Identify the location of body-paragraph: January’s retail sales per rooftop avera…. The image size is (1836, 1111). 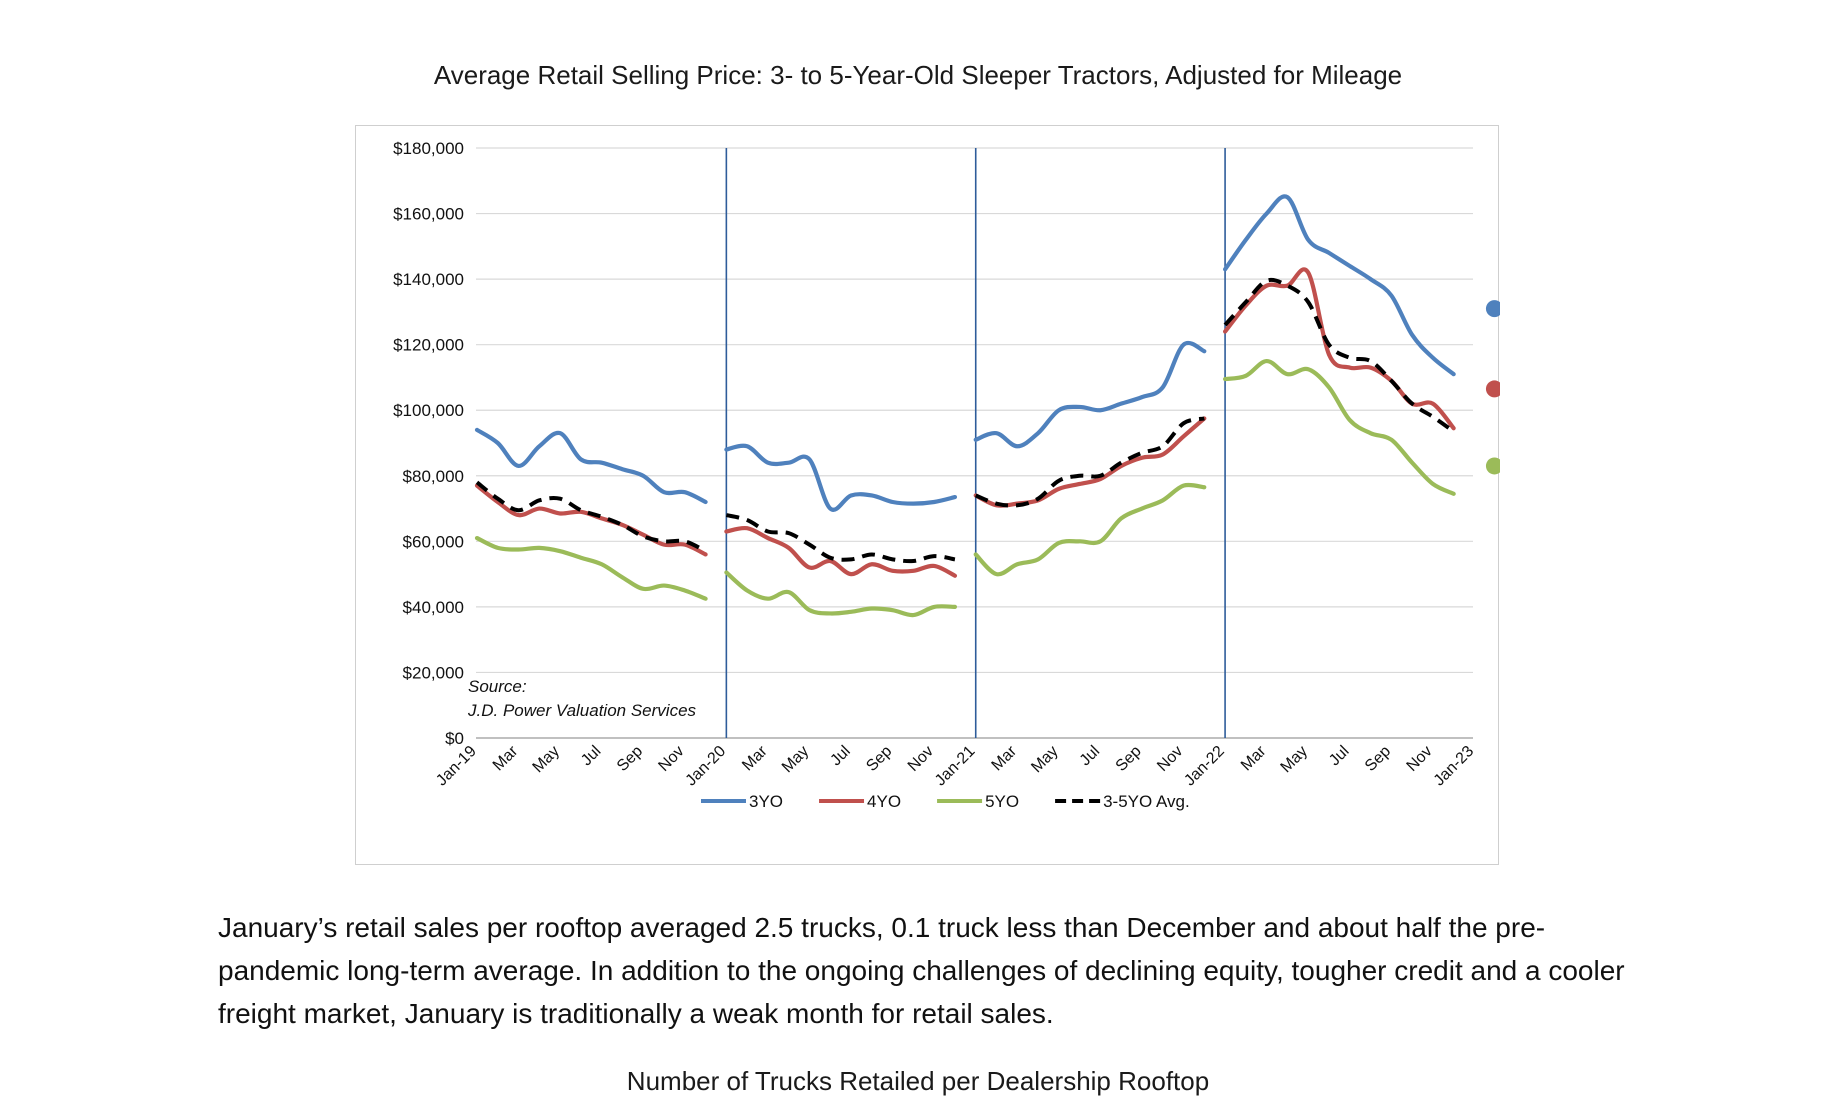
(921, 970).